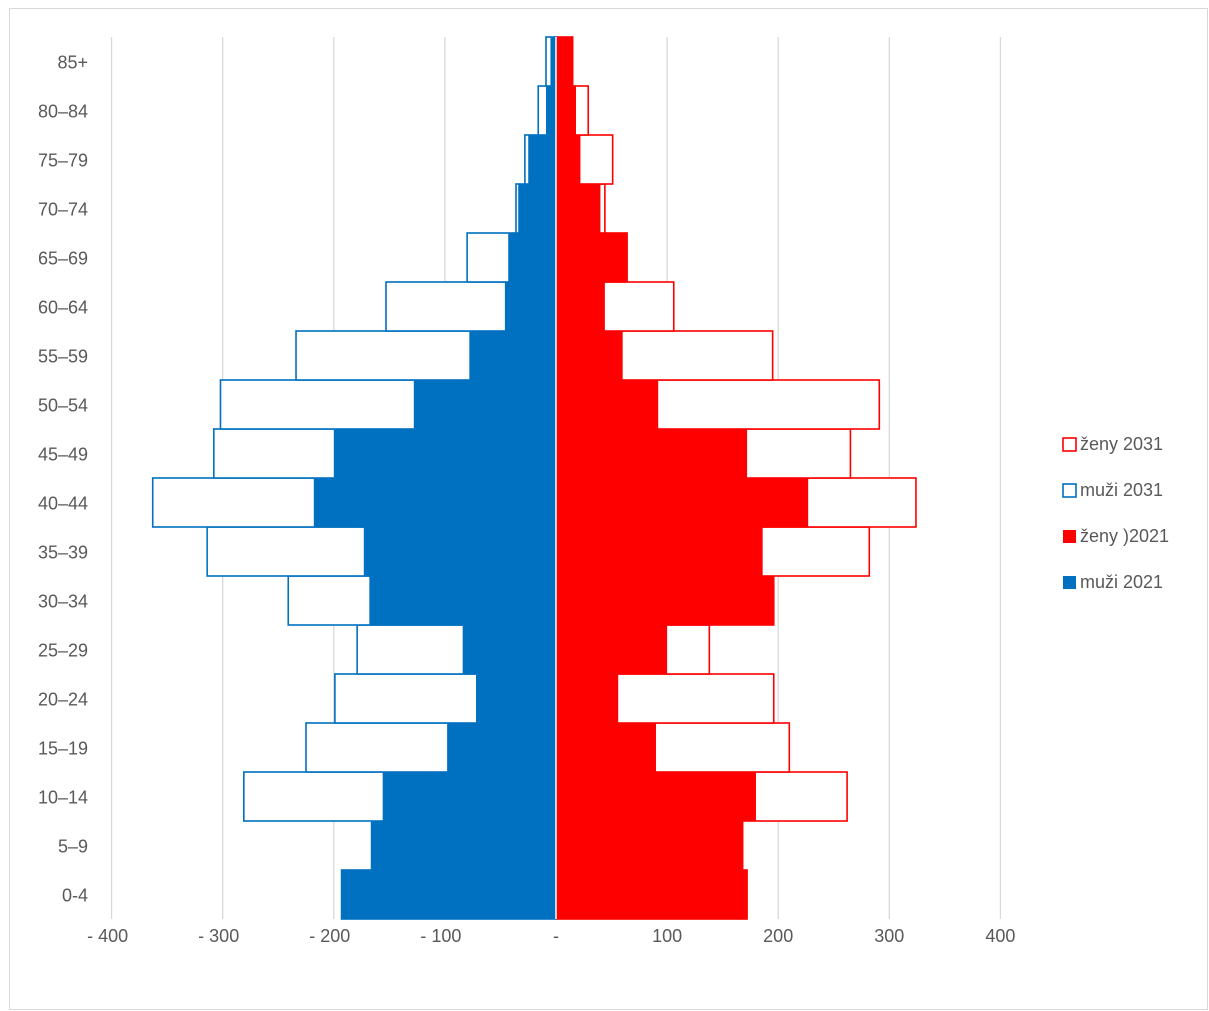 The width and height of the screenshot is (1209, 1011). Describe the element at coordinates (75, 896) in the screenshot. I see `y-tick-label: 0-4` at that location.